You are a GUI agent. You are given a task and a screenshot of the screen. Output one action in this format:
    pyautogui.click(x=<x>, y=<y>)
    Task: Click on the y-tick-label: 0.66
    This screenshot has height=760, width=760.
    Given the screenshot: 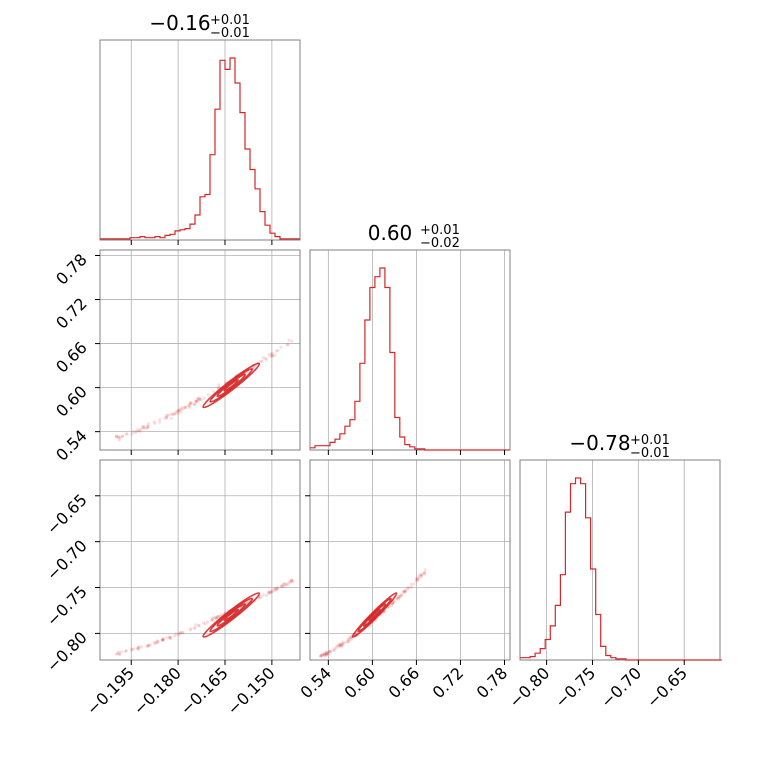 What is the action you would take?
    pyautogui.click(x=71, y=357)
    